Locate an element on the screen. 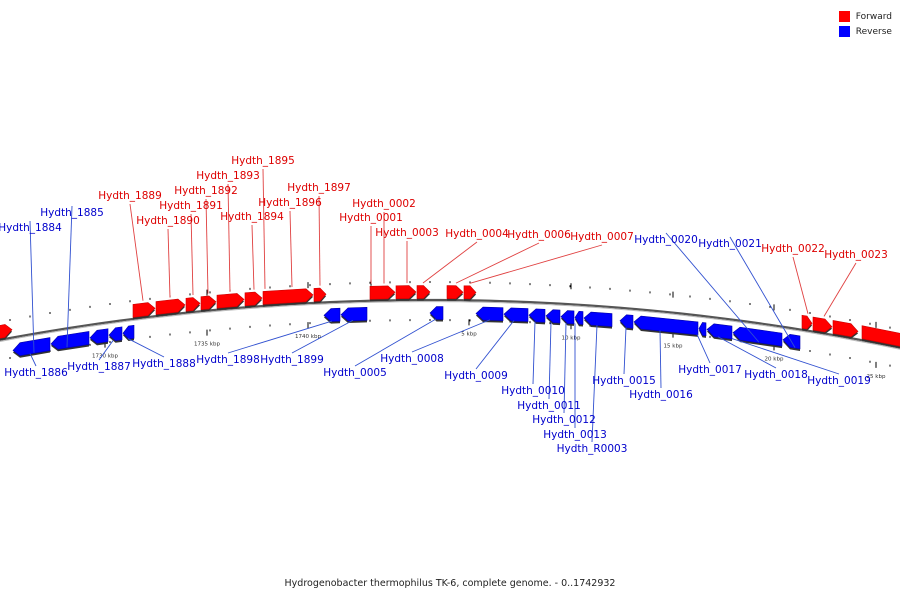 Image resolution: width=900 pixels, height=600 pixels. gene-label: Hydth_1897 is located at coordinates (319, 188).